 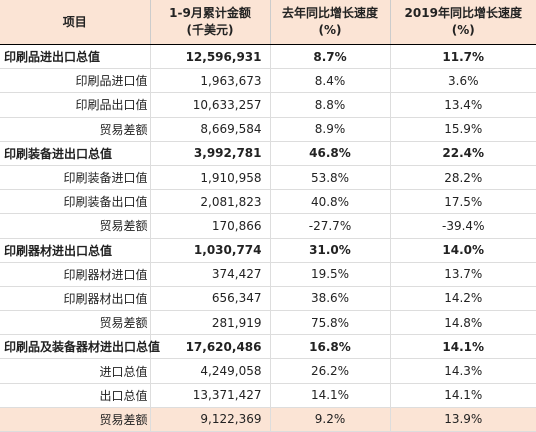 What do you see at coordinates (210, 226) in the screenshot?
I see `cell: 170,866` at bounding box center [210, 226].